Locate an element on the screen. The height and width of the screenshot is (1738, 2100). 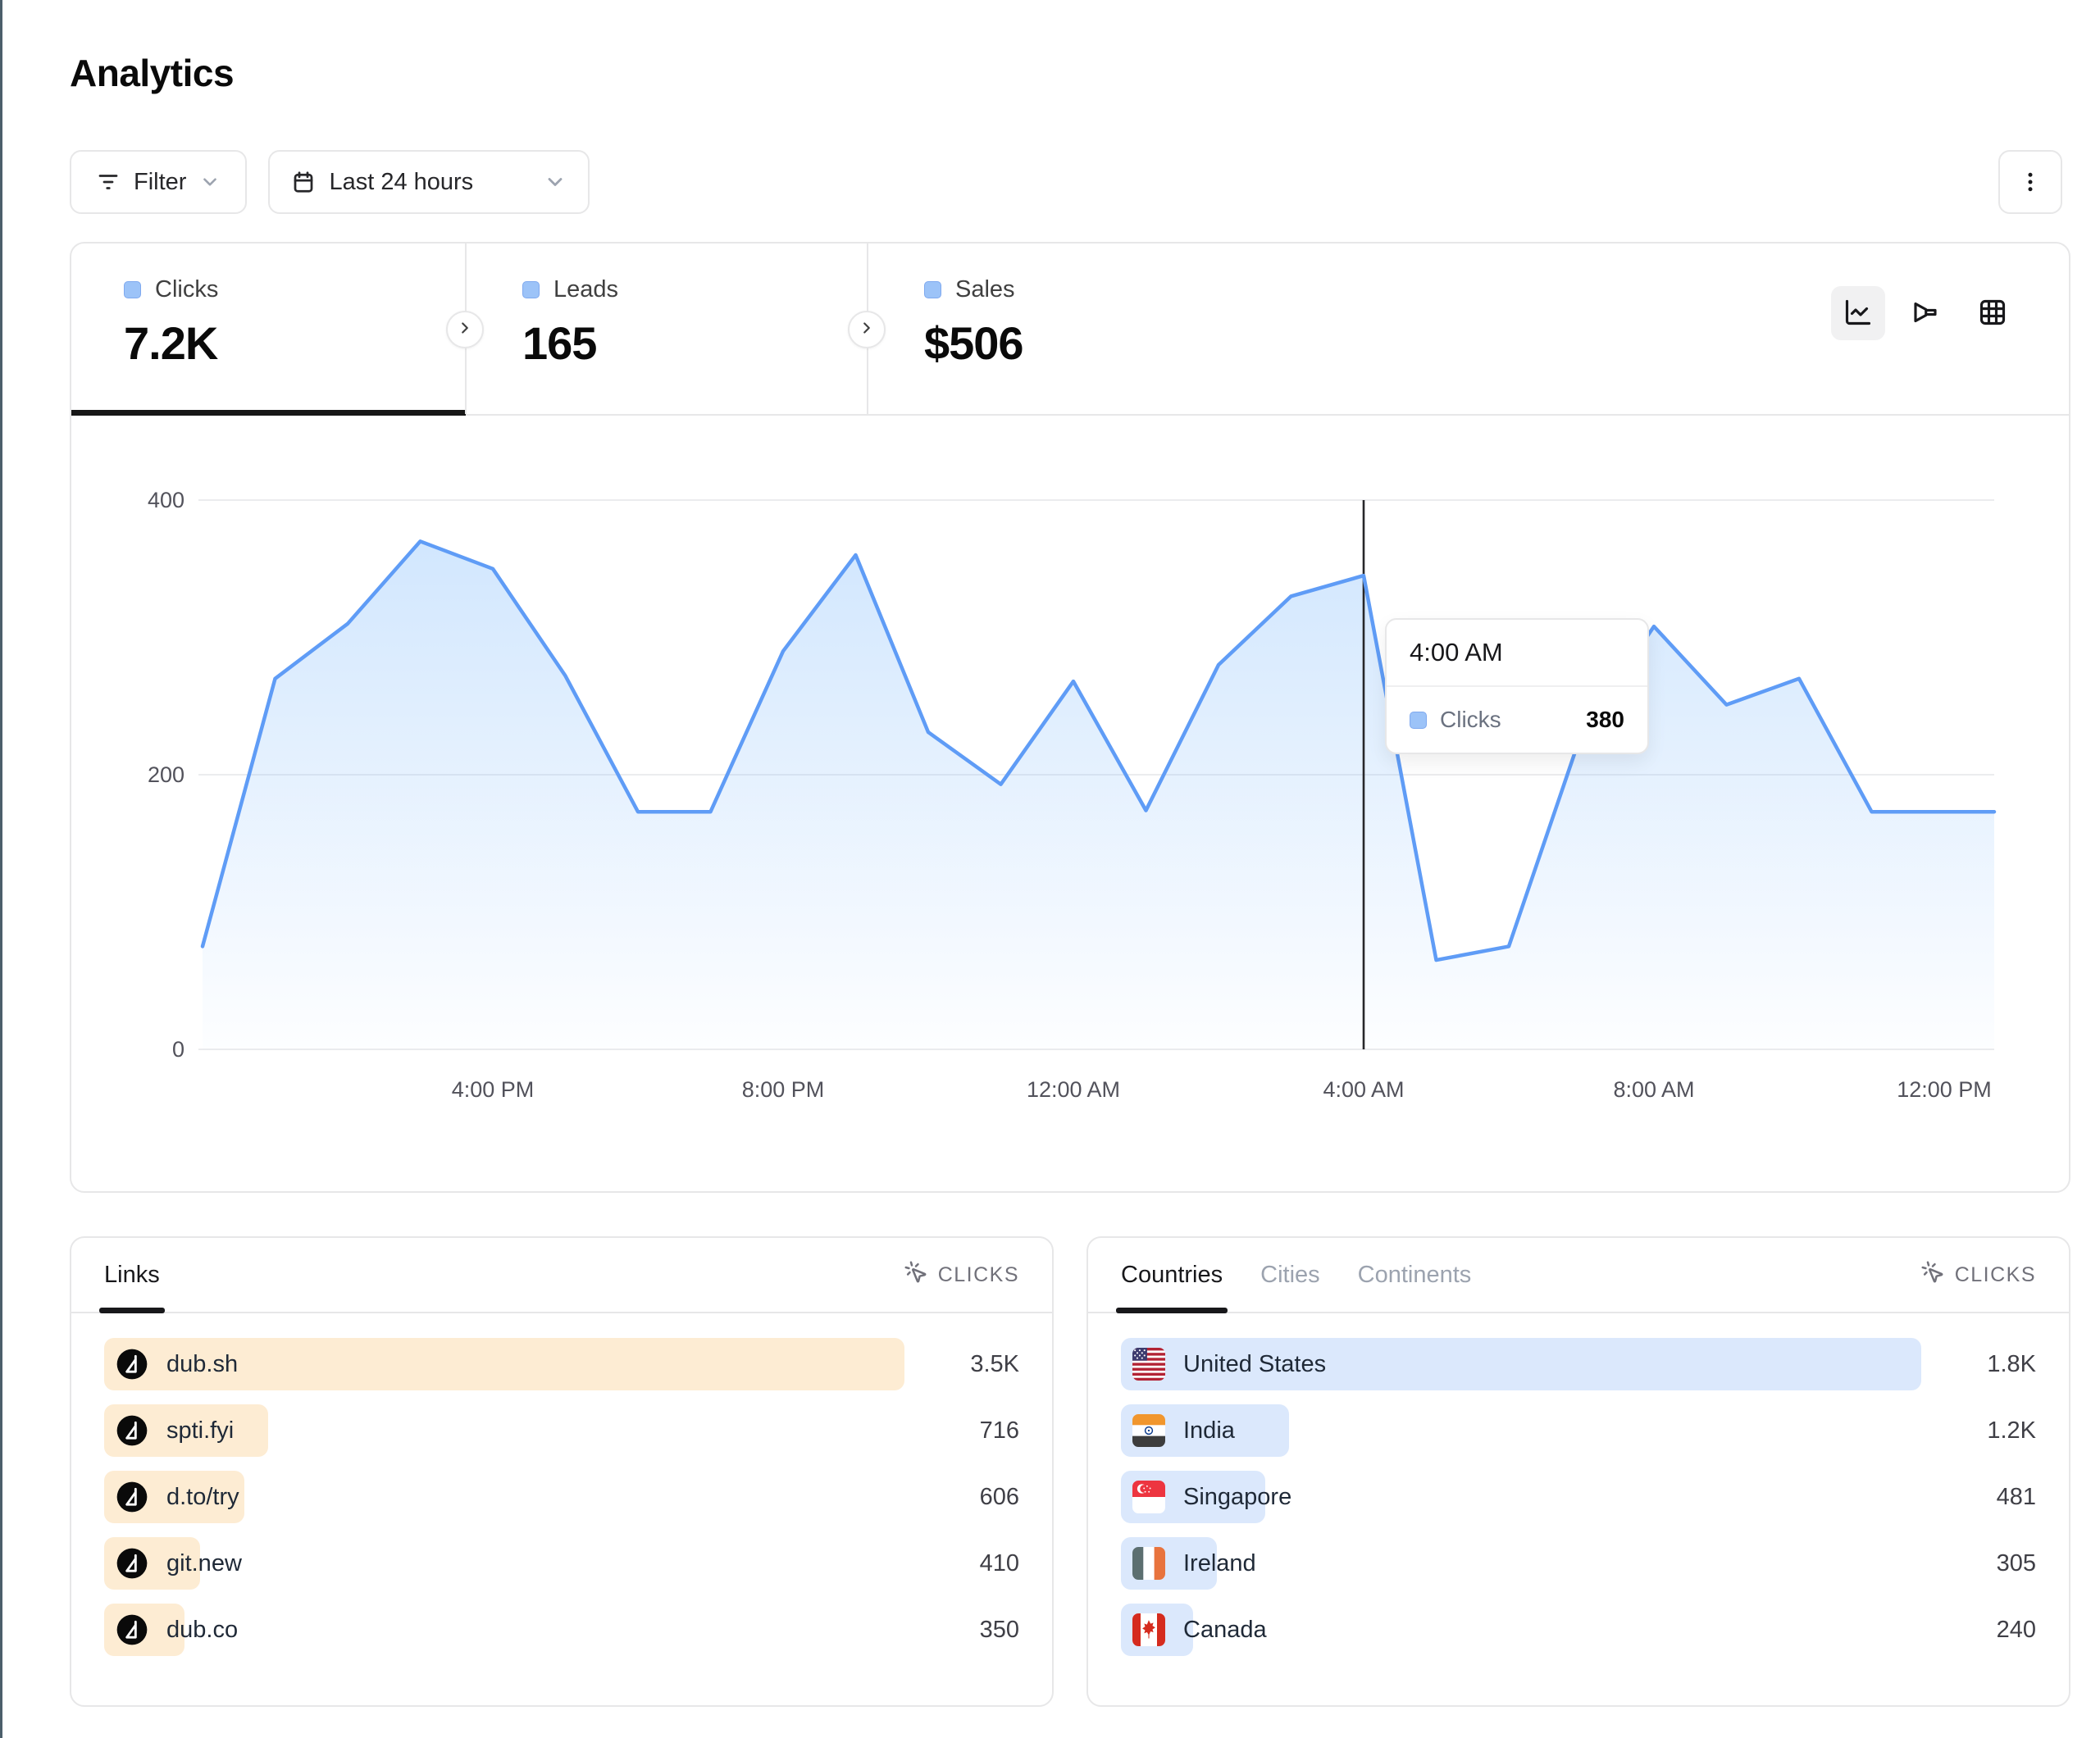
chart-view-toggles is located at coordinates (1925, 313).